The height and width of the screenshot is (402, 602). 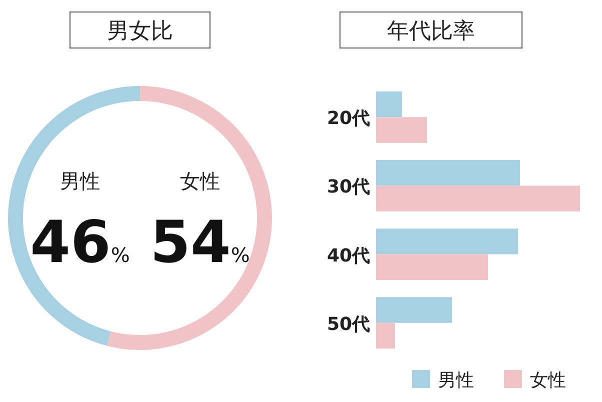 What do you see at coordinates (348, 119) in the screenshot?
I see `y-tick-label: 20代` at bounding box center [348, 119].